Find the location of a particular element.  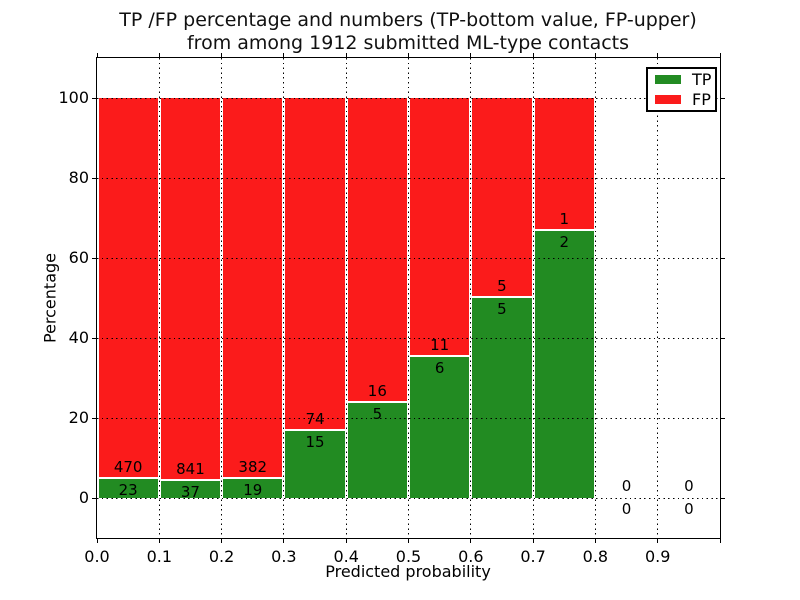

tp-legend-label: TP is located at coordinates (702, 79).